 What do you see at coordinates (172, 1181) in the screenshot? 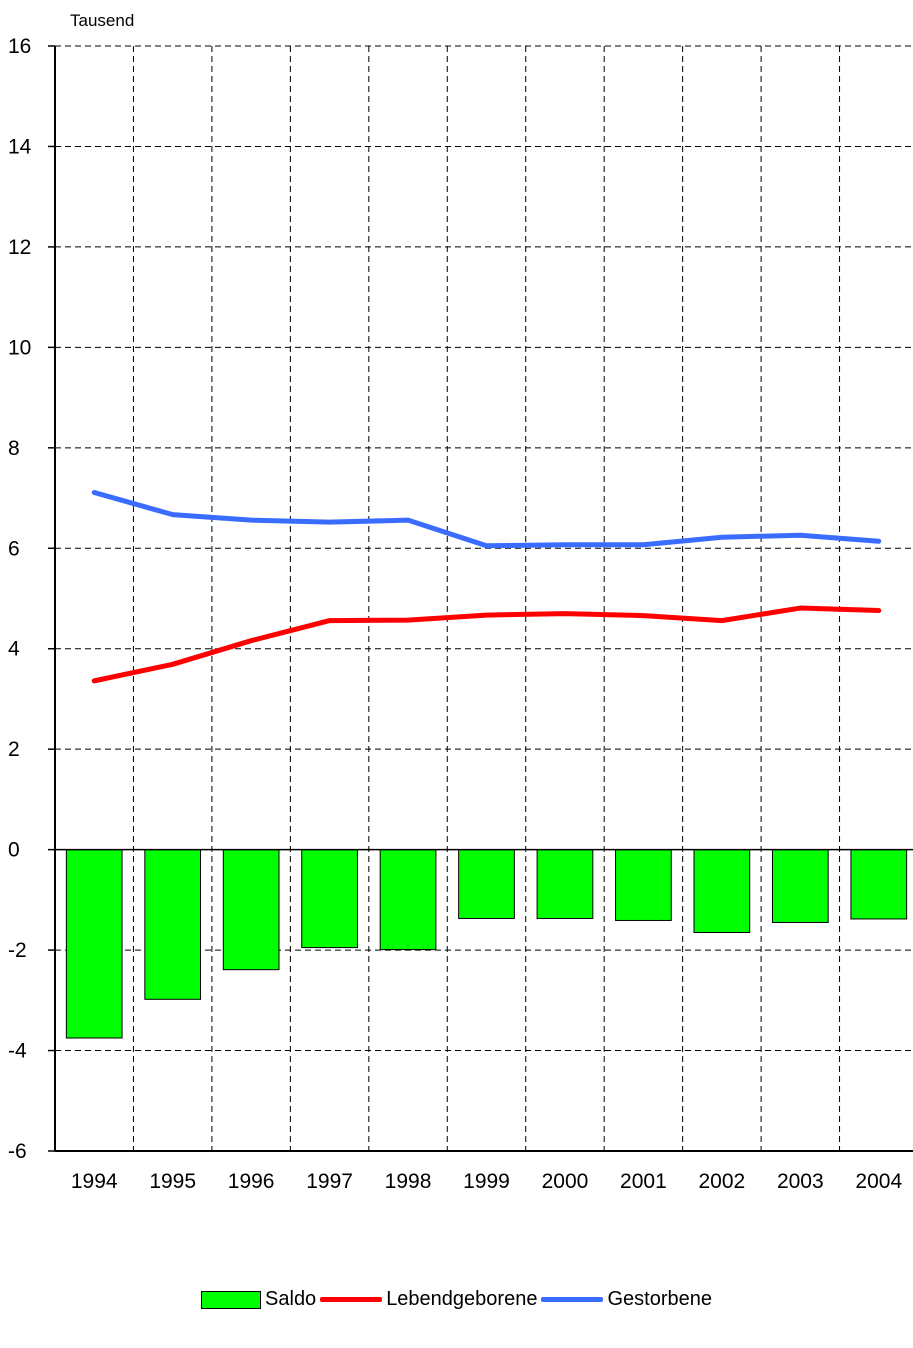
I see `x-tick-label: 1995` at bounding box center [172, 1181].